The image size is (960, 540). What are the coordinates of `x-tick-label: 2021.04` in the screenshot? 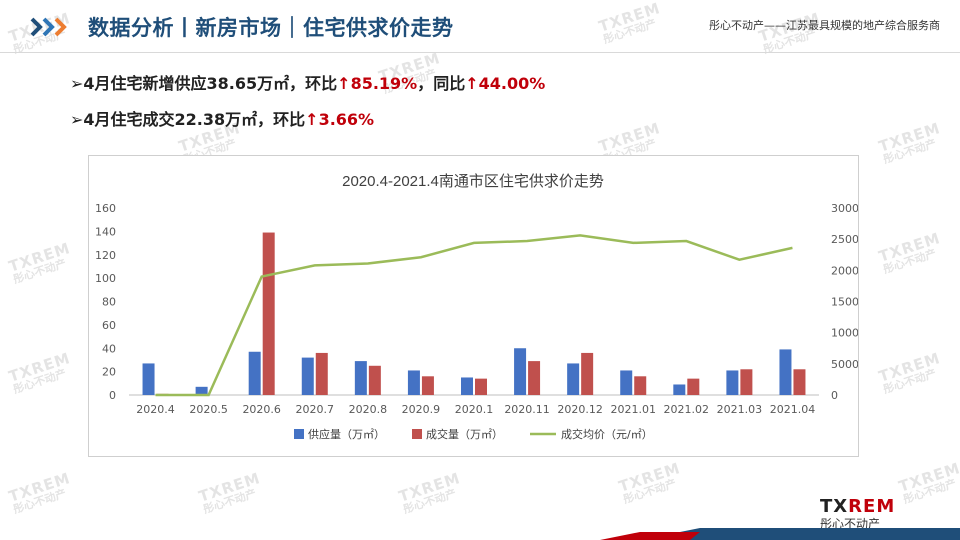 It's located at (793, 409).